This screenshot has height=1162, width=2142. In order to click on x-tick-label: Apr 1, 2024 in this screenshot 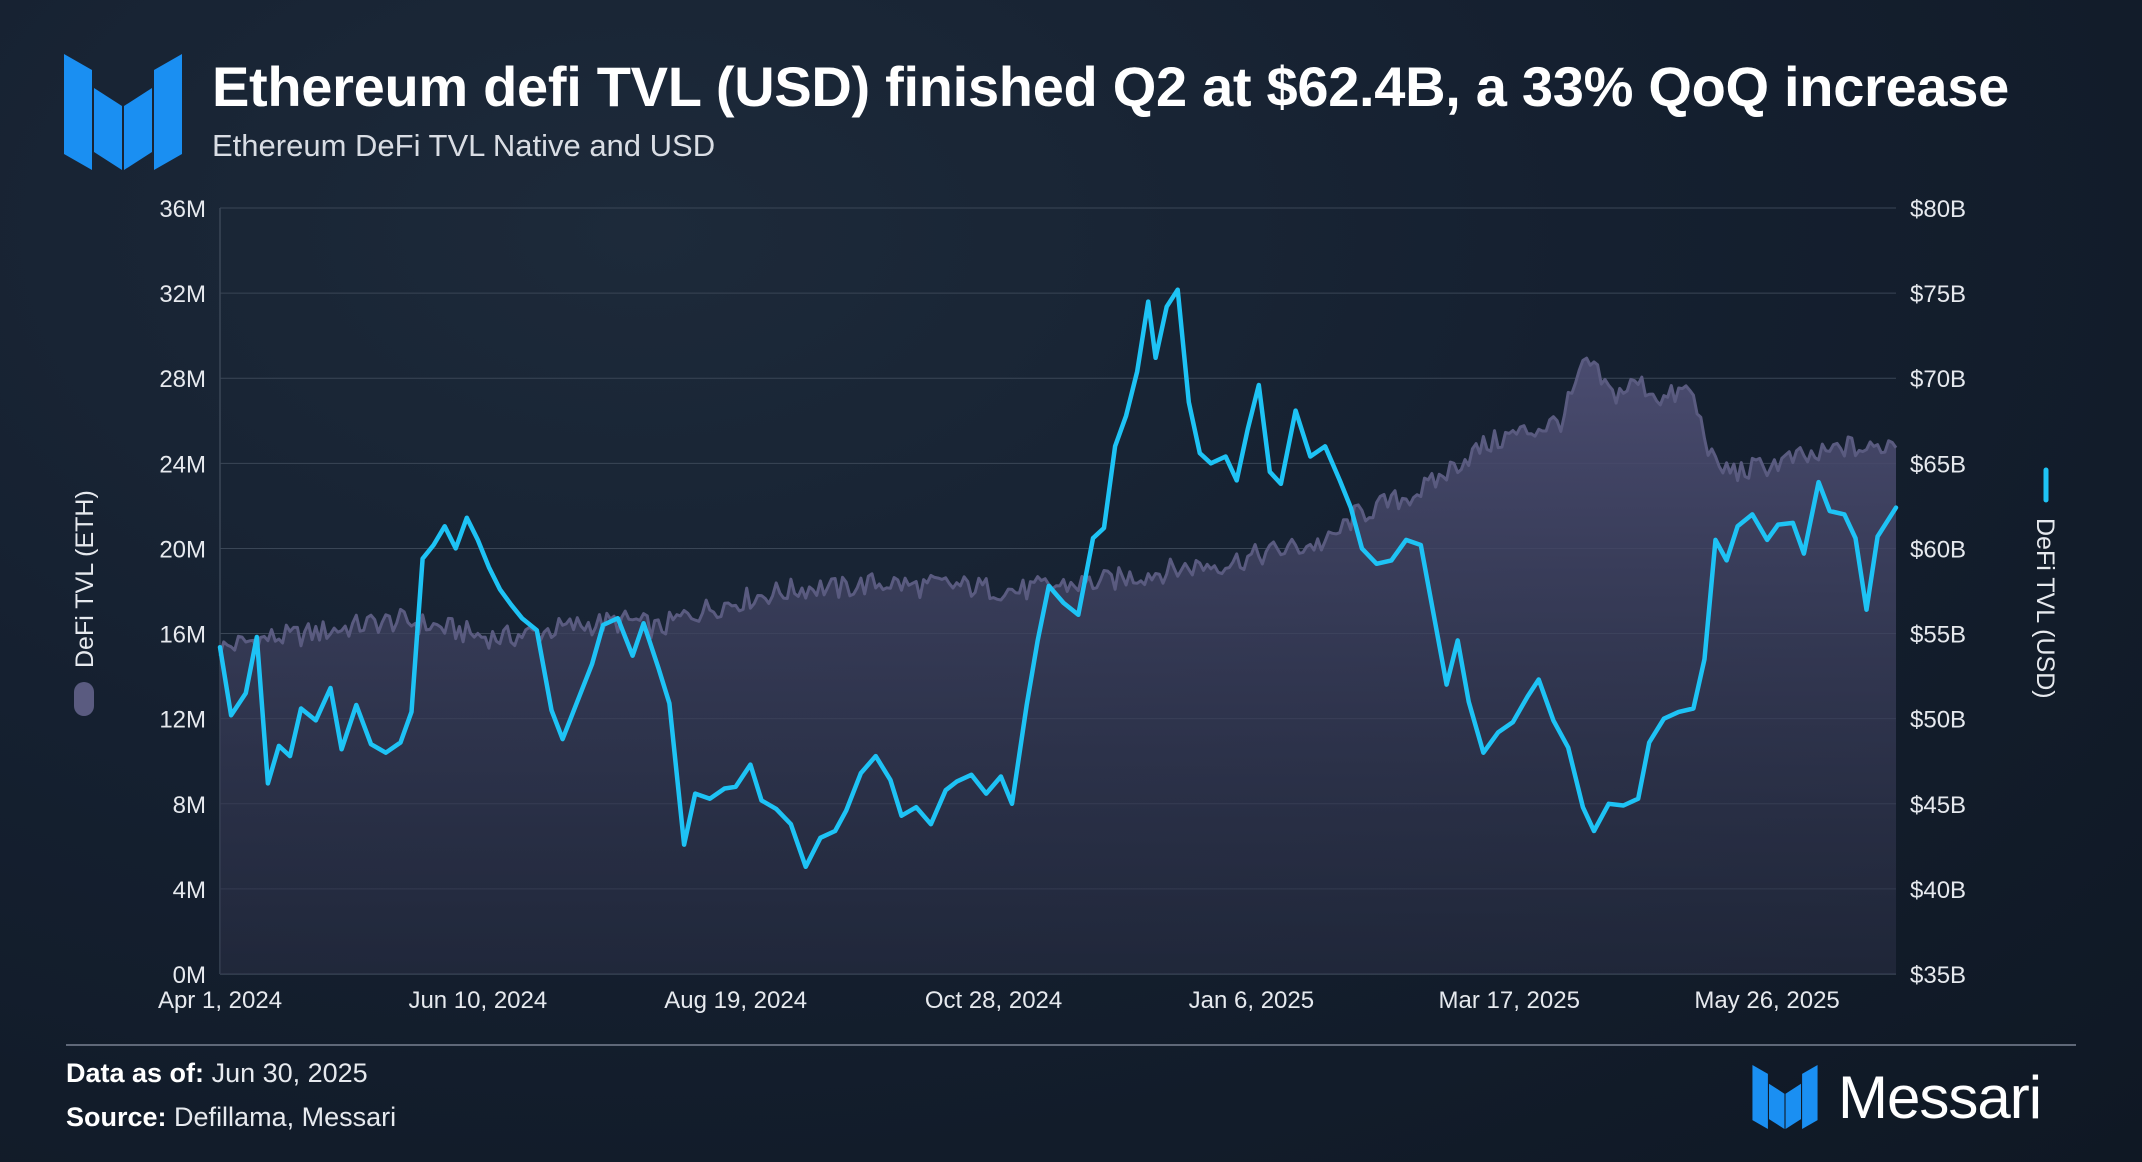, I will do `click(220, 1000)`.